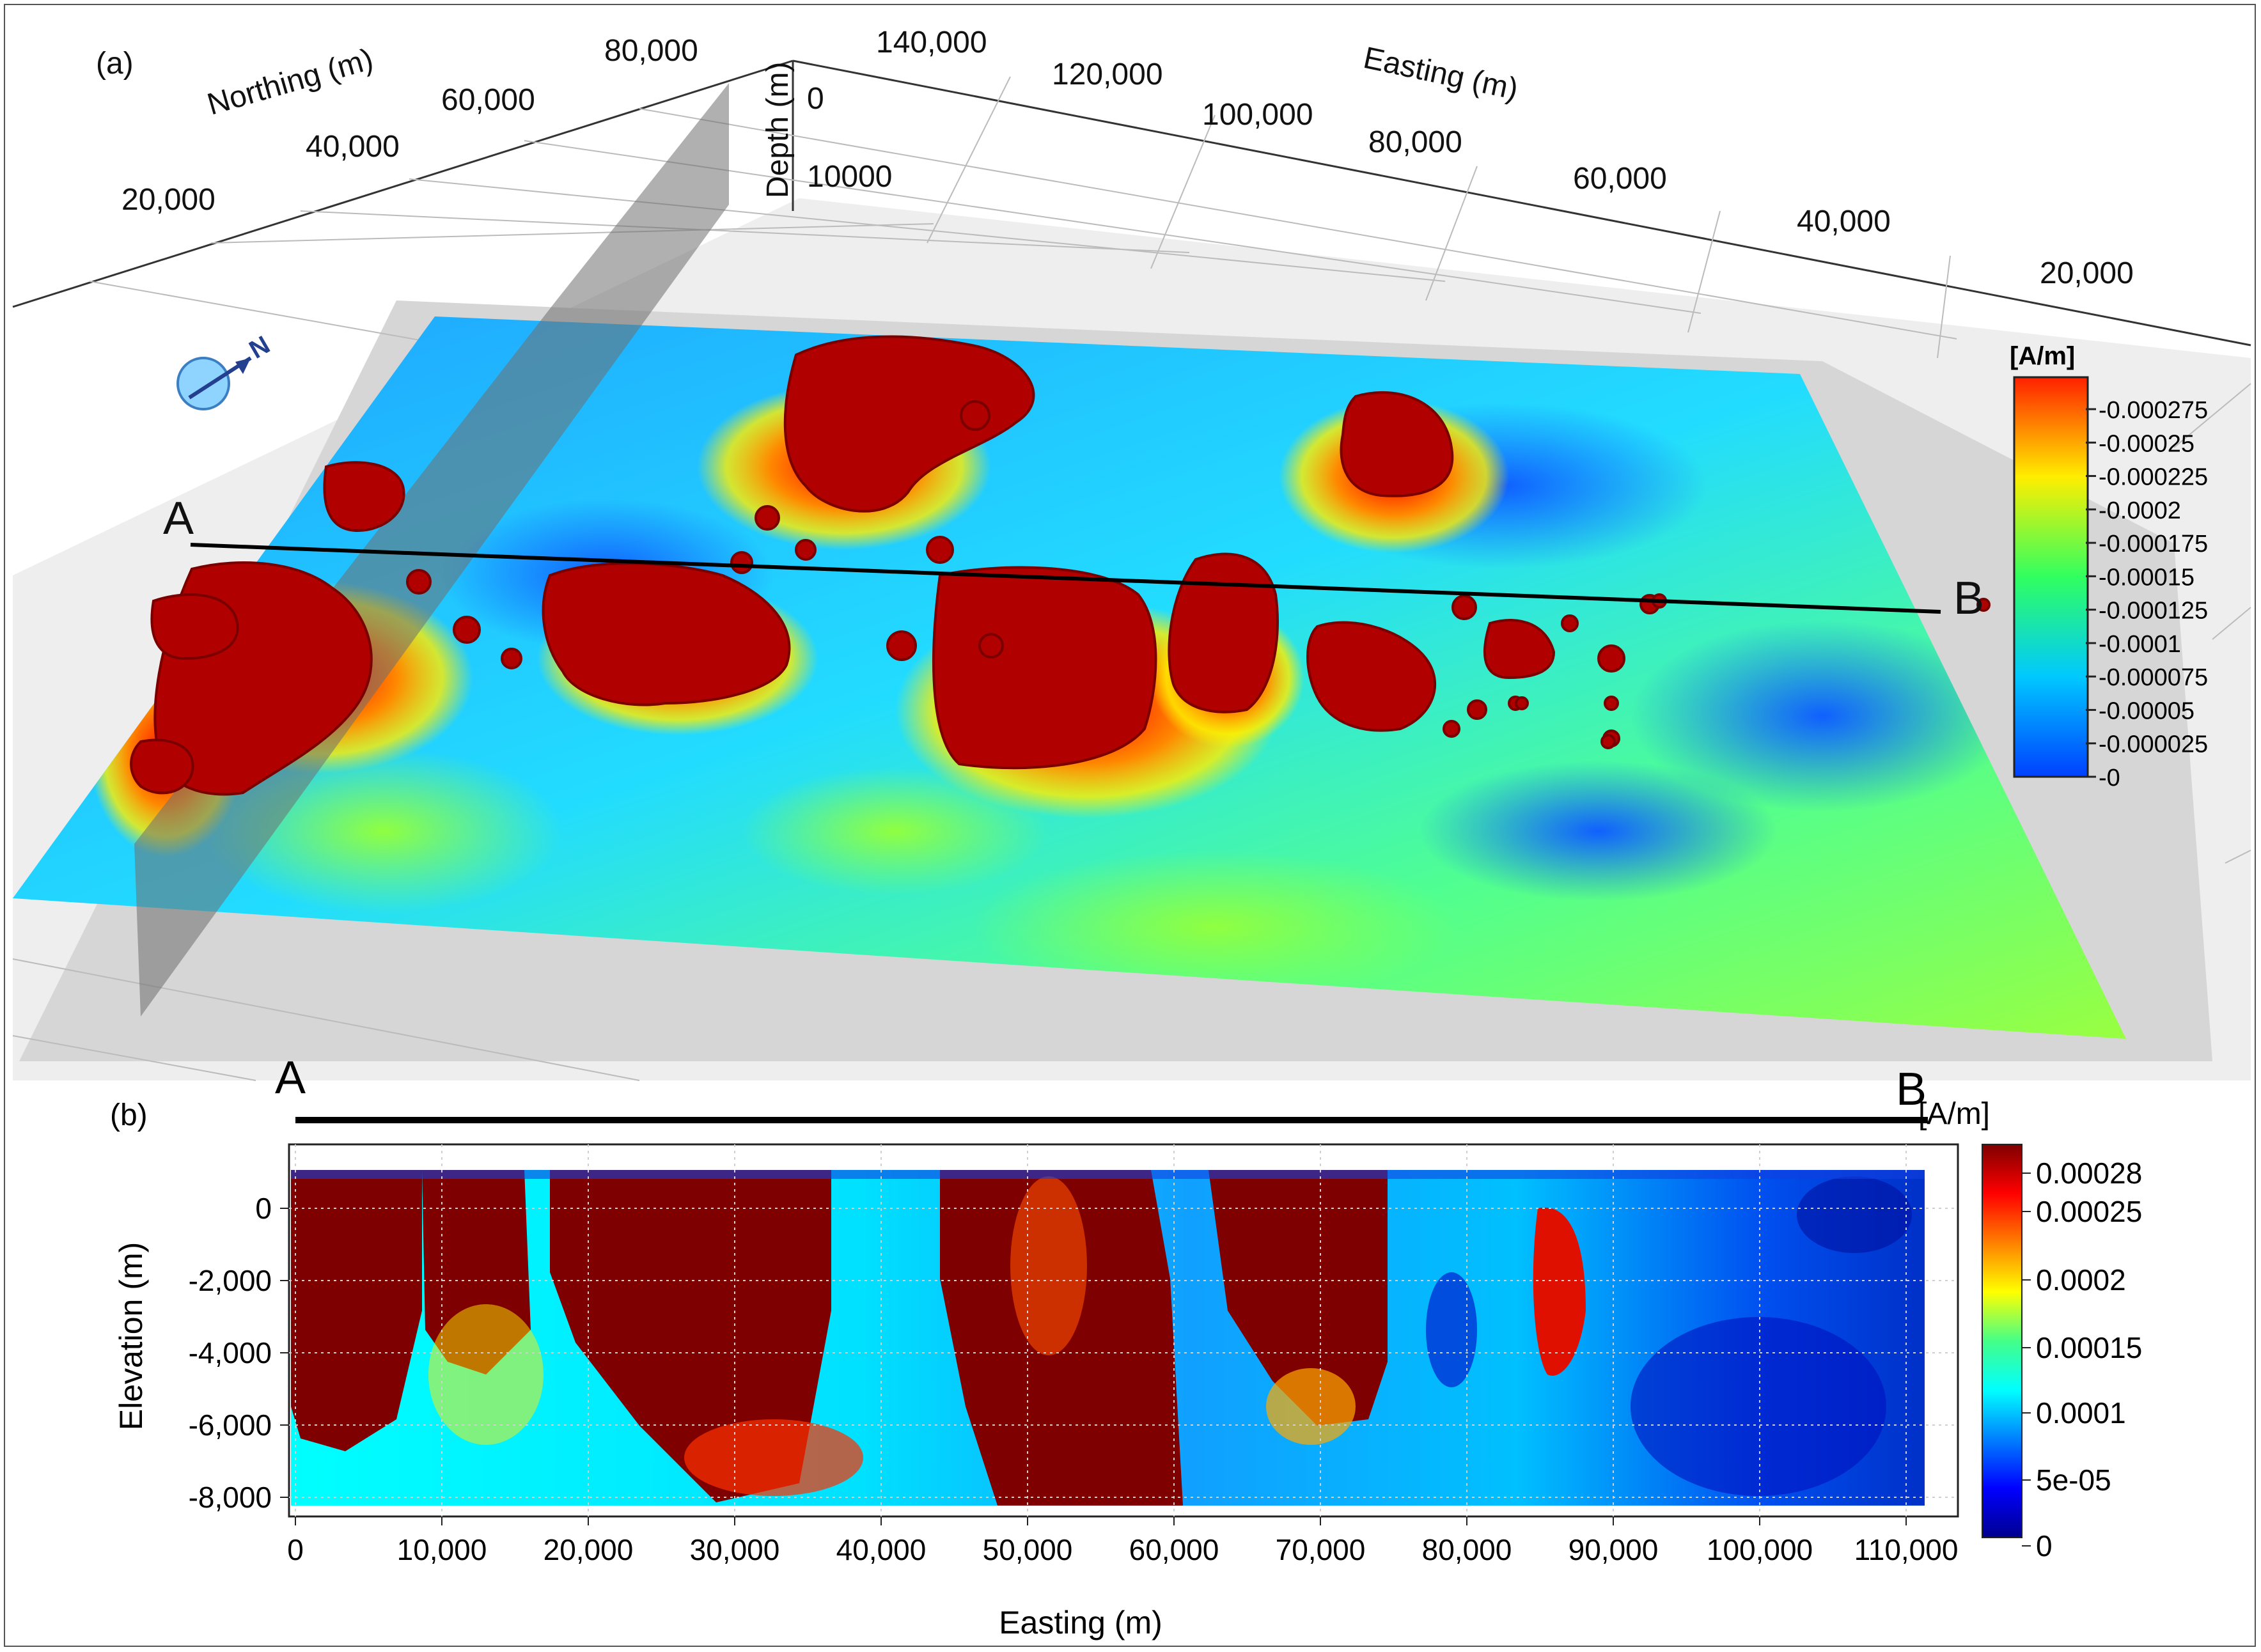 Image resolution: width=2261 pixels, height=1652 pixels. Describe the element at coordinates (353, 147) in the screenshot. I see `northing-tick: 40,000` at that location.